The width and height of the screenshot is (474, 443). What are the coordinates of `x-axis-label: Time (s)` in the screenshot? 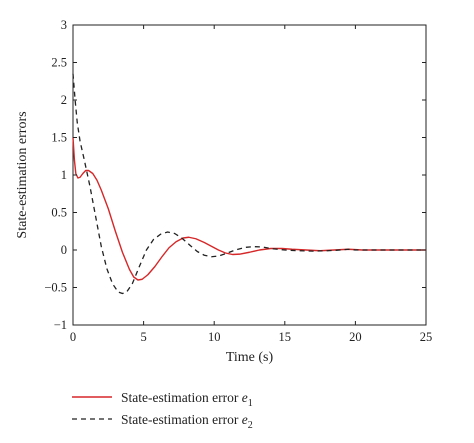 It's located at (250, 357).